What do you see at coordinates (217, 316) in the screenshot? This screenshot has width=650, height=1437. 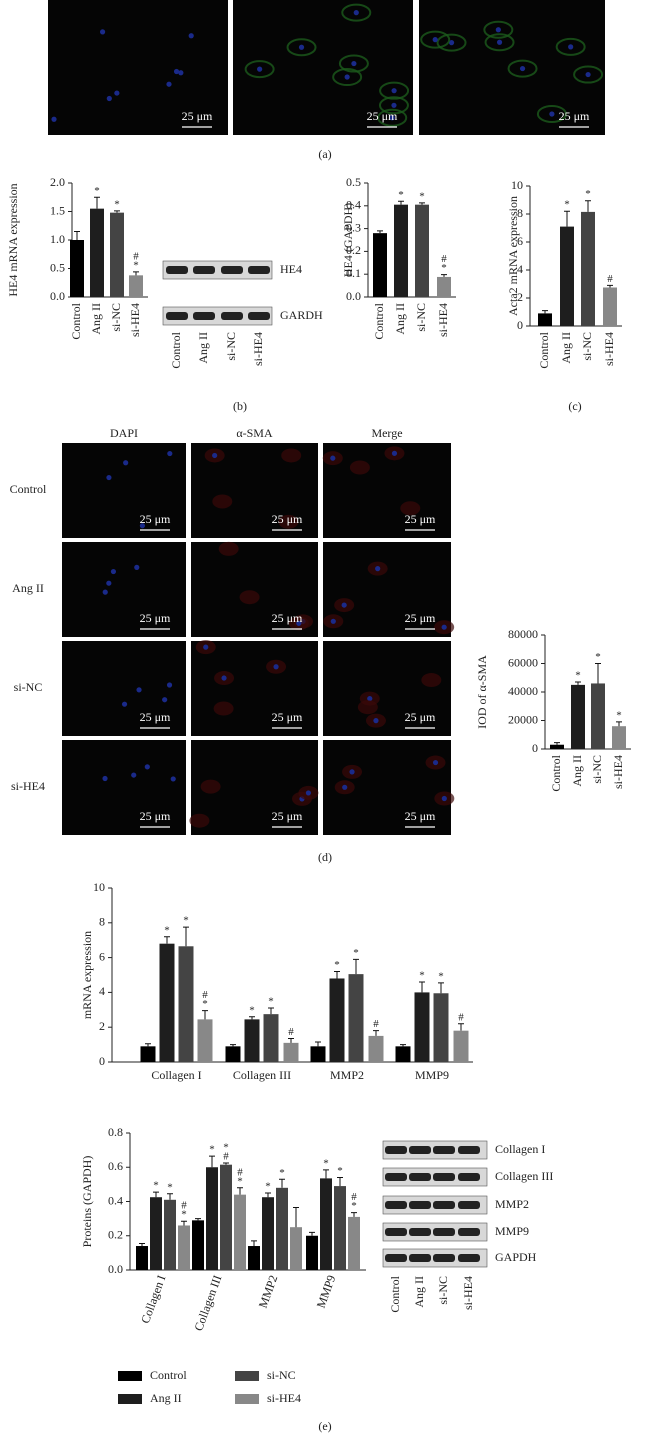 I see `blot-strip` at bounding box center [217, 316].